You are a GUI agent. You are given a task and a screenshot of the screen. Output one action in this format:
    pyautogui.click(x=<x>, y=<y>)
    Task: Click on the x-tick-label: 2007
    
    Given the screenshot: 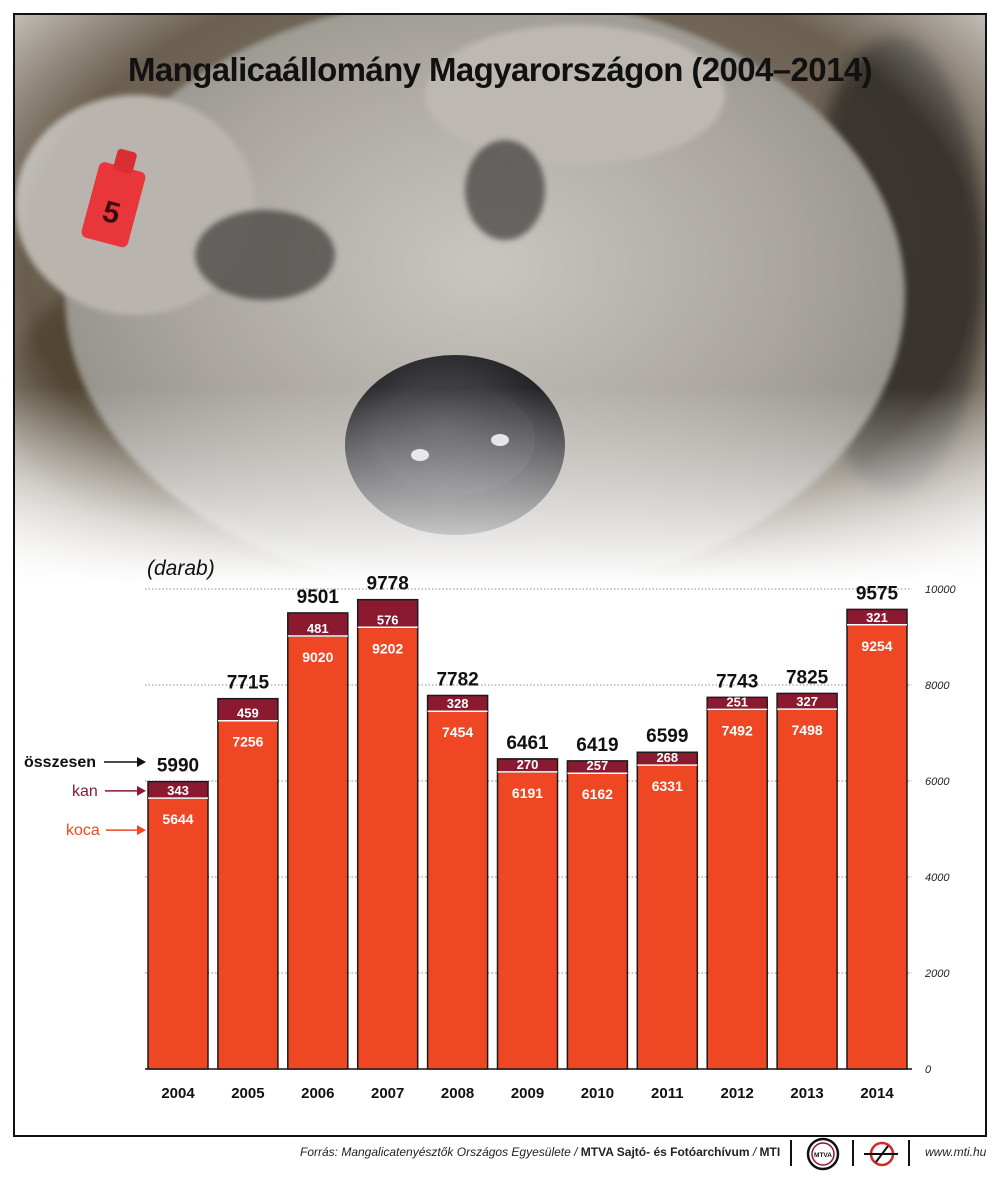 What is the action you would take?
    pyautogui.click(x=387, y=1093)
    